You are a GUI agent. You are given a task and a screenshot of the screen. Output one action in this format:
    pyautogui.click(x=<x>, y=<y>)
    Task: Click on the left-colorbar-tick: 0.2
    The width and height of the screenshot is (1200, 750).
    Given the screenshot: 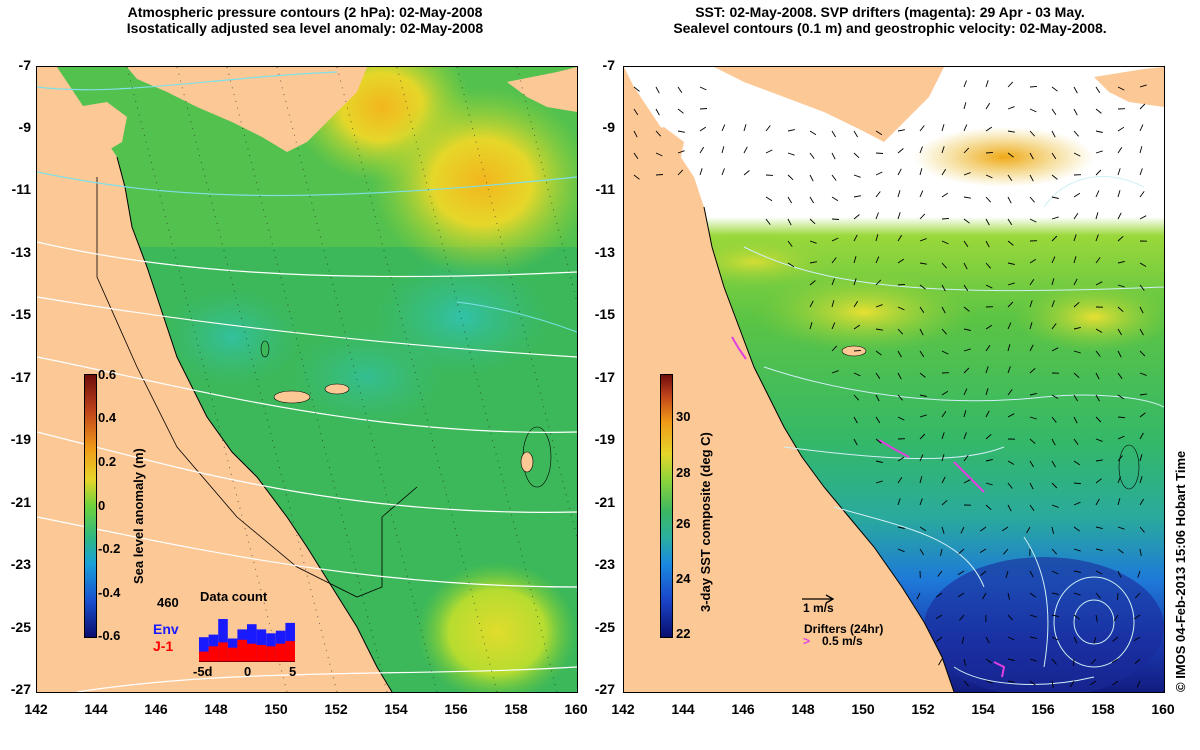 What is the action you would take?
    pyautogui.click(x=107, y=461)
    